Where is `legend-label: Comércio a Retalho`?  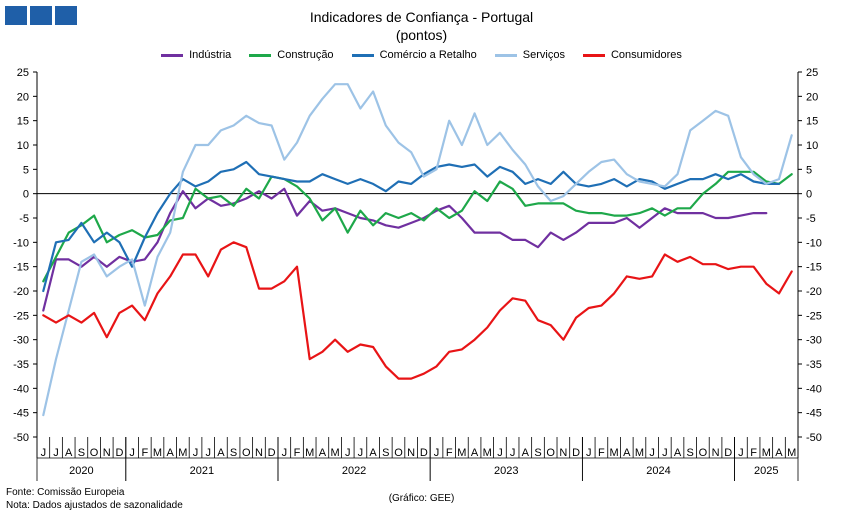 legend-label: Comércio a Retalho is located at coordinates (428, 55).